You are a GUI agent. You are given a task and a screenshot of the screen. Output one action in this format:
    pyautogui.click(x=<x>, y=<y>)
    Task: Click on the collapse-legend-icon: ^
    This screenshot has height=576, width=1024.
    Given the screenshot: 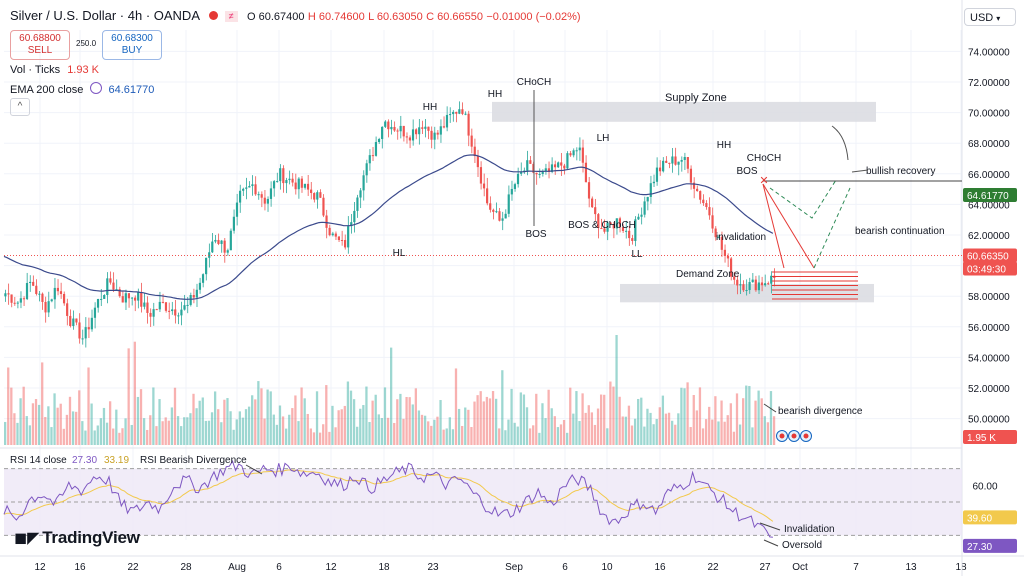 What is the action you would take?
    pyautogui.click(x=20, y=107)
    